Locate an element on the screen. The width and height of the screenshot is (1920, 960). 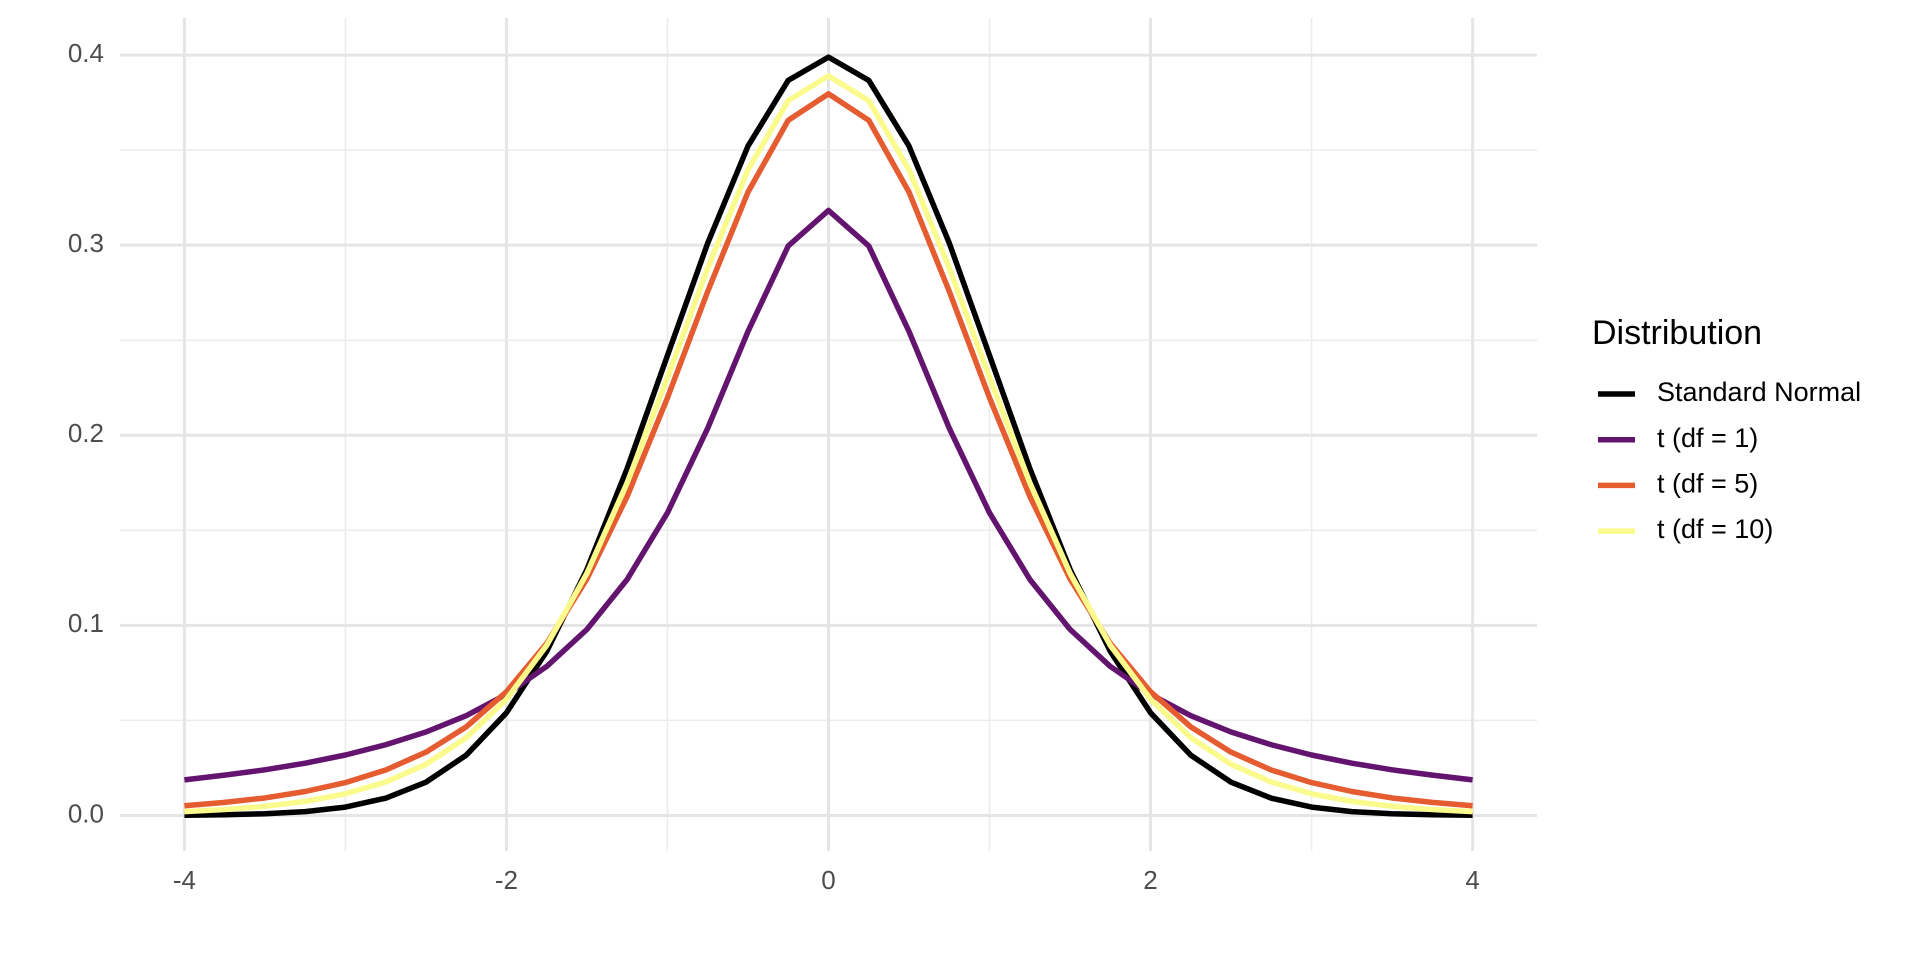
y-tick-label: 0.3 is located at coordinates (86, 243).